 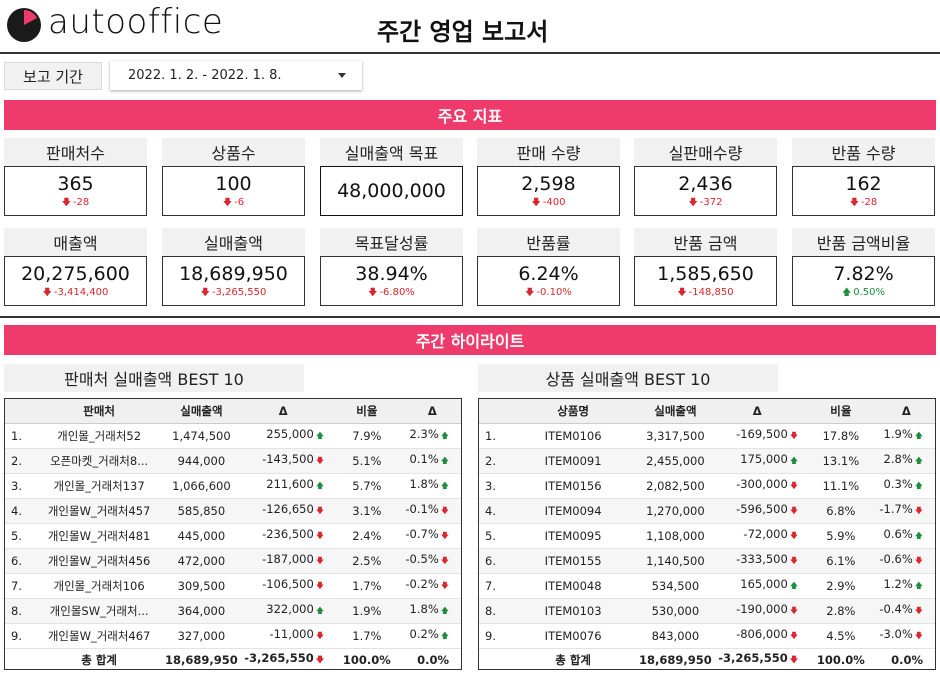 I want to click on table-row: 9. ITEM0076 843,000 -806,000 🡇 4.5% -3.0% 🡇, so click(x=707, y=636).